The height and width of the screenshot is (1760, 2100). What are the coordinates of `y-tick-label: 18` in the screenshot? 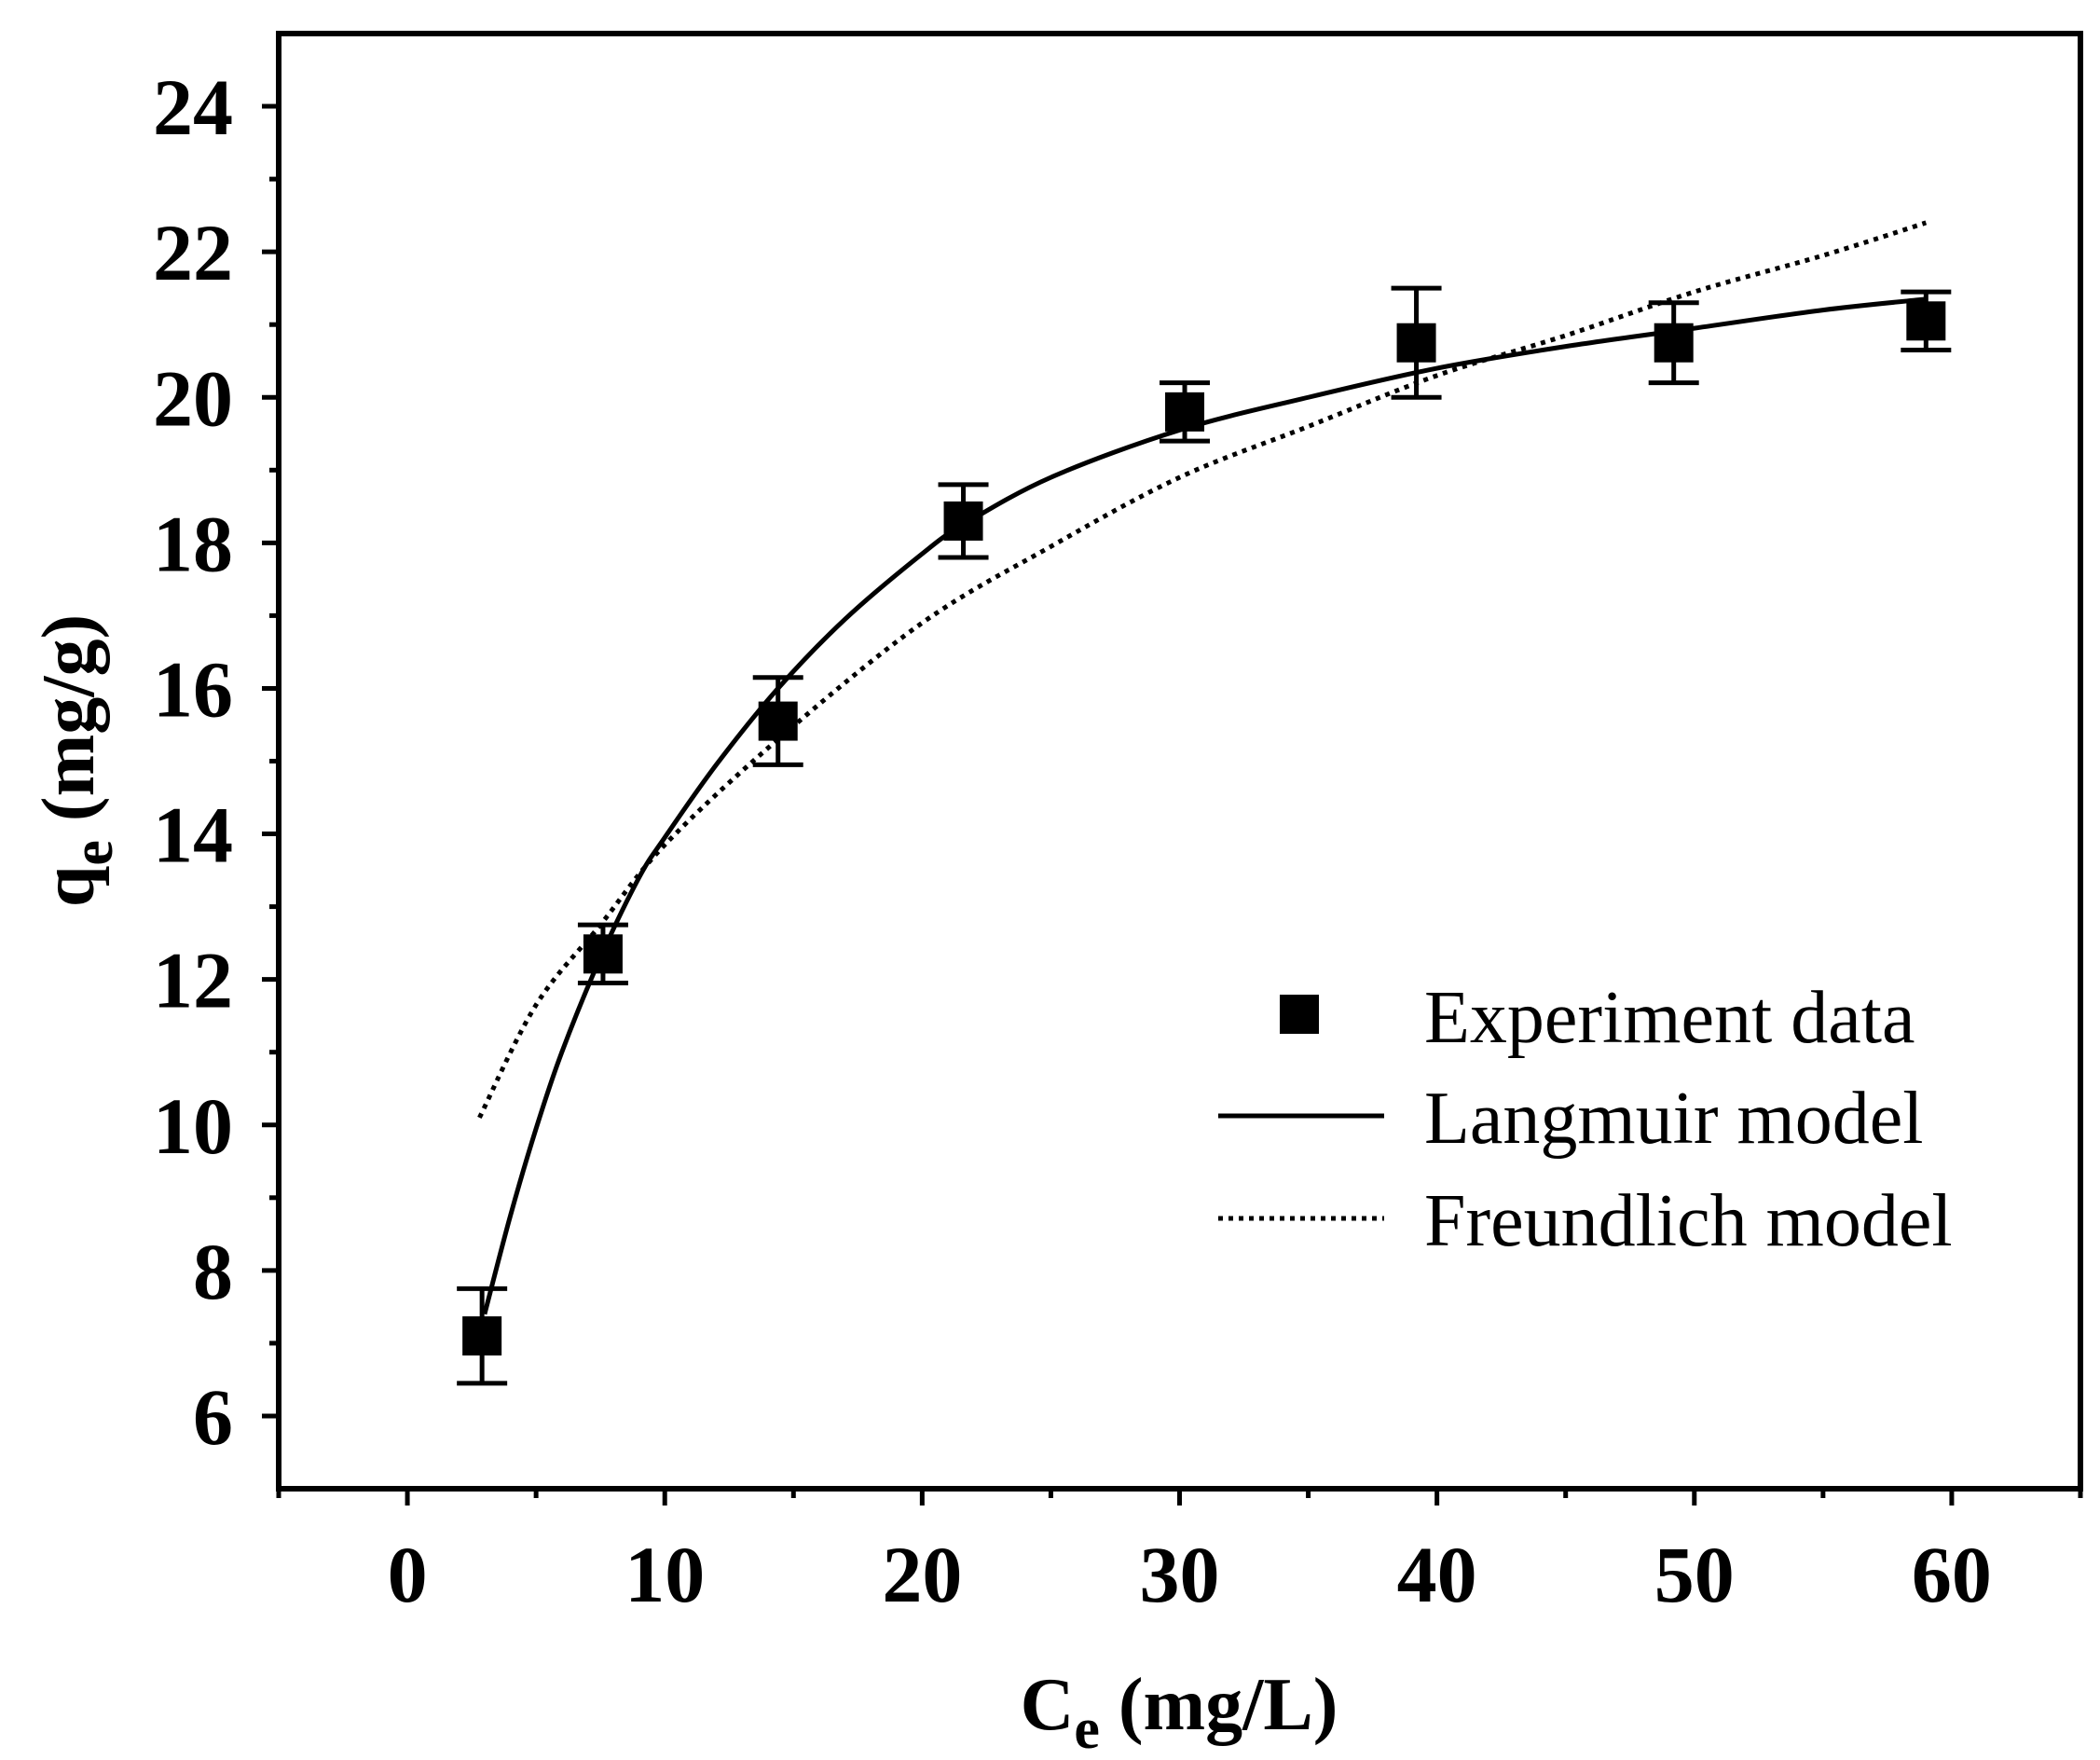 It's located at (193, 543).